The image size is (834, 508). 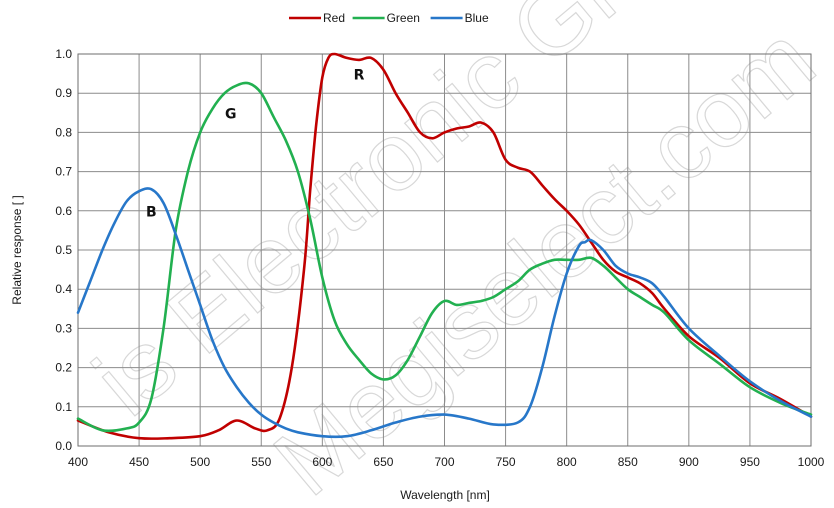 What do you see at coordinates (445, 495) in the screenshot?
I see `x-axis-label: Wavelength [nm]` at bounding box center [445, 495].